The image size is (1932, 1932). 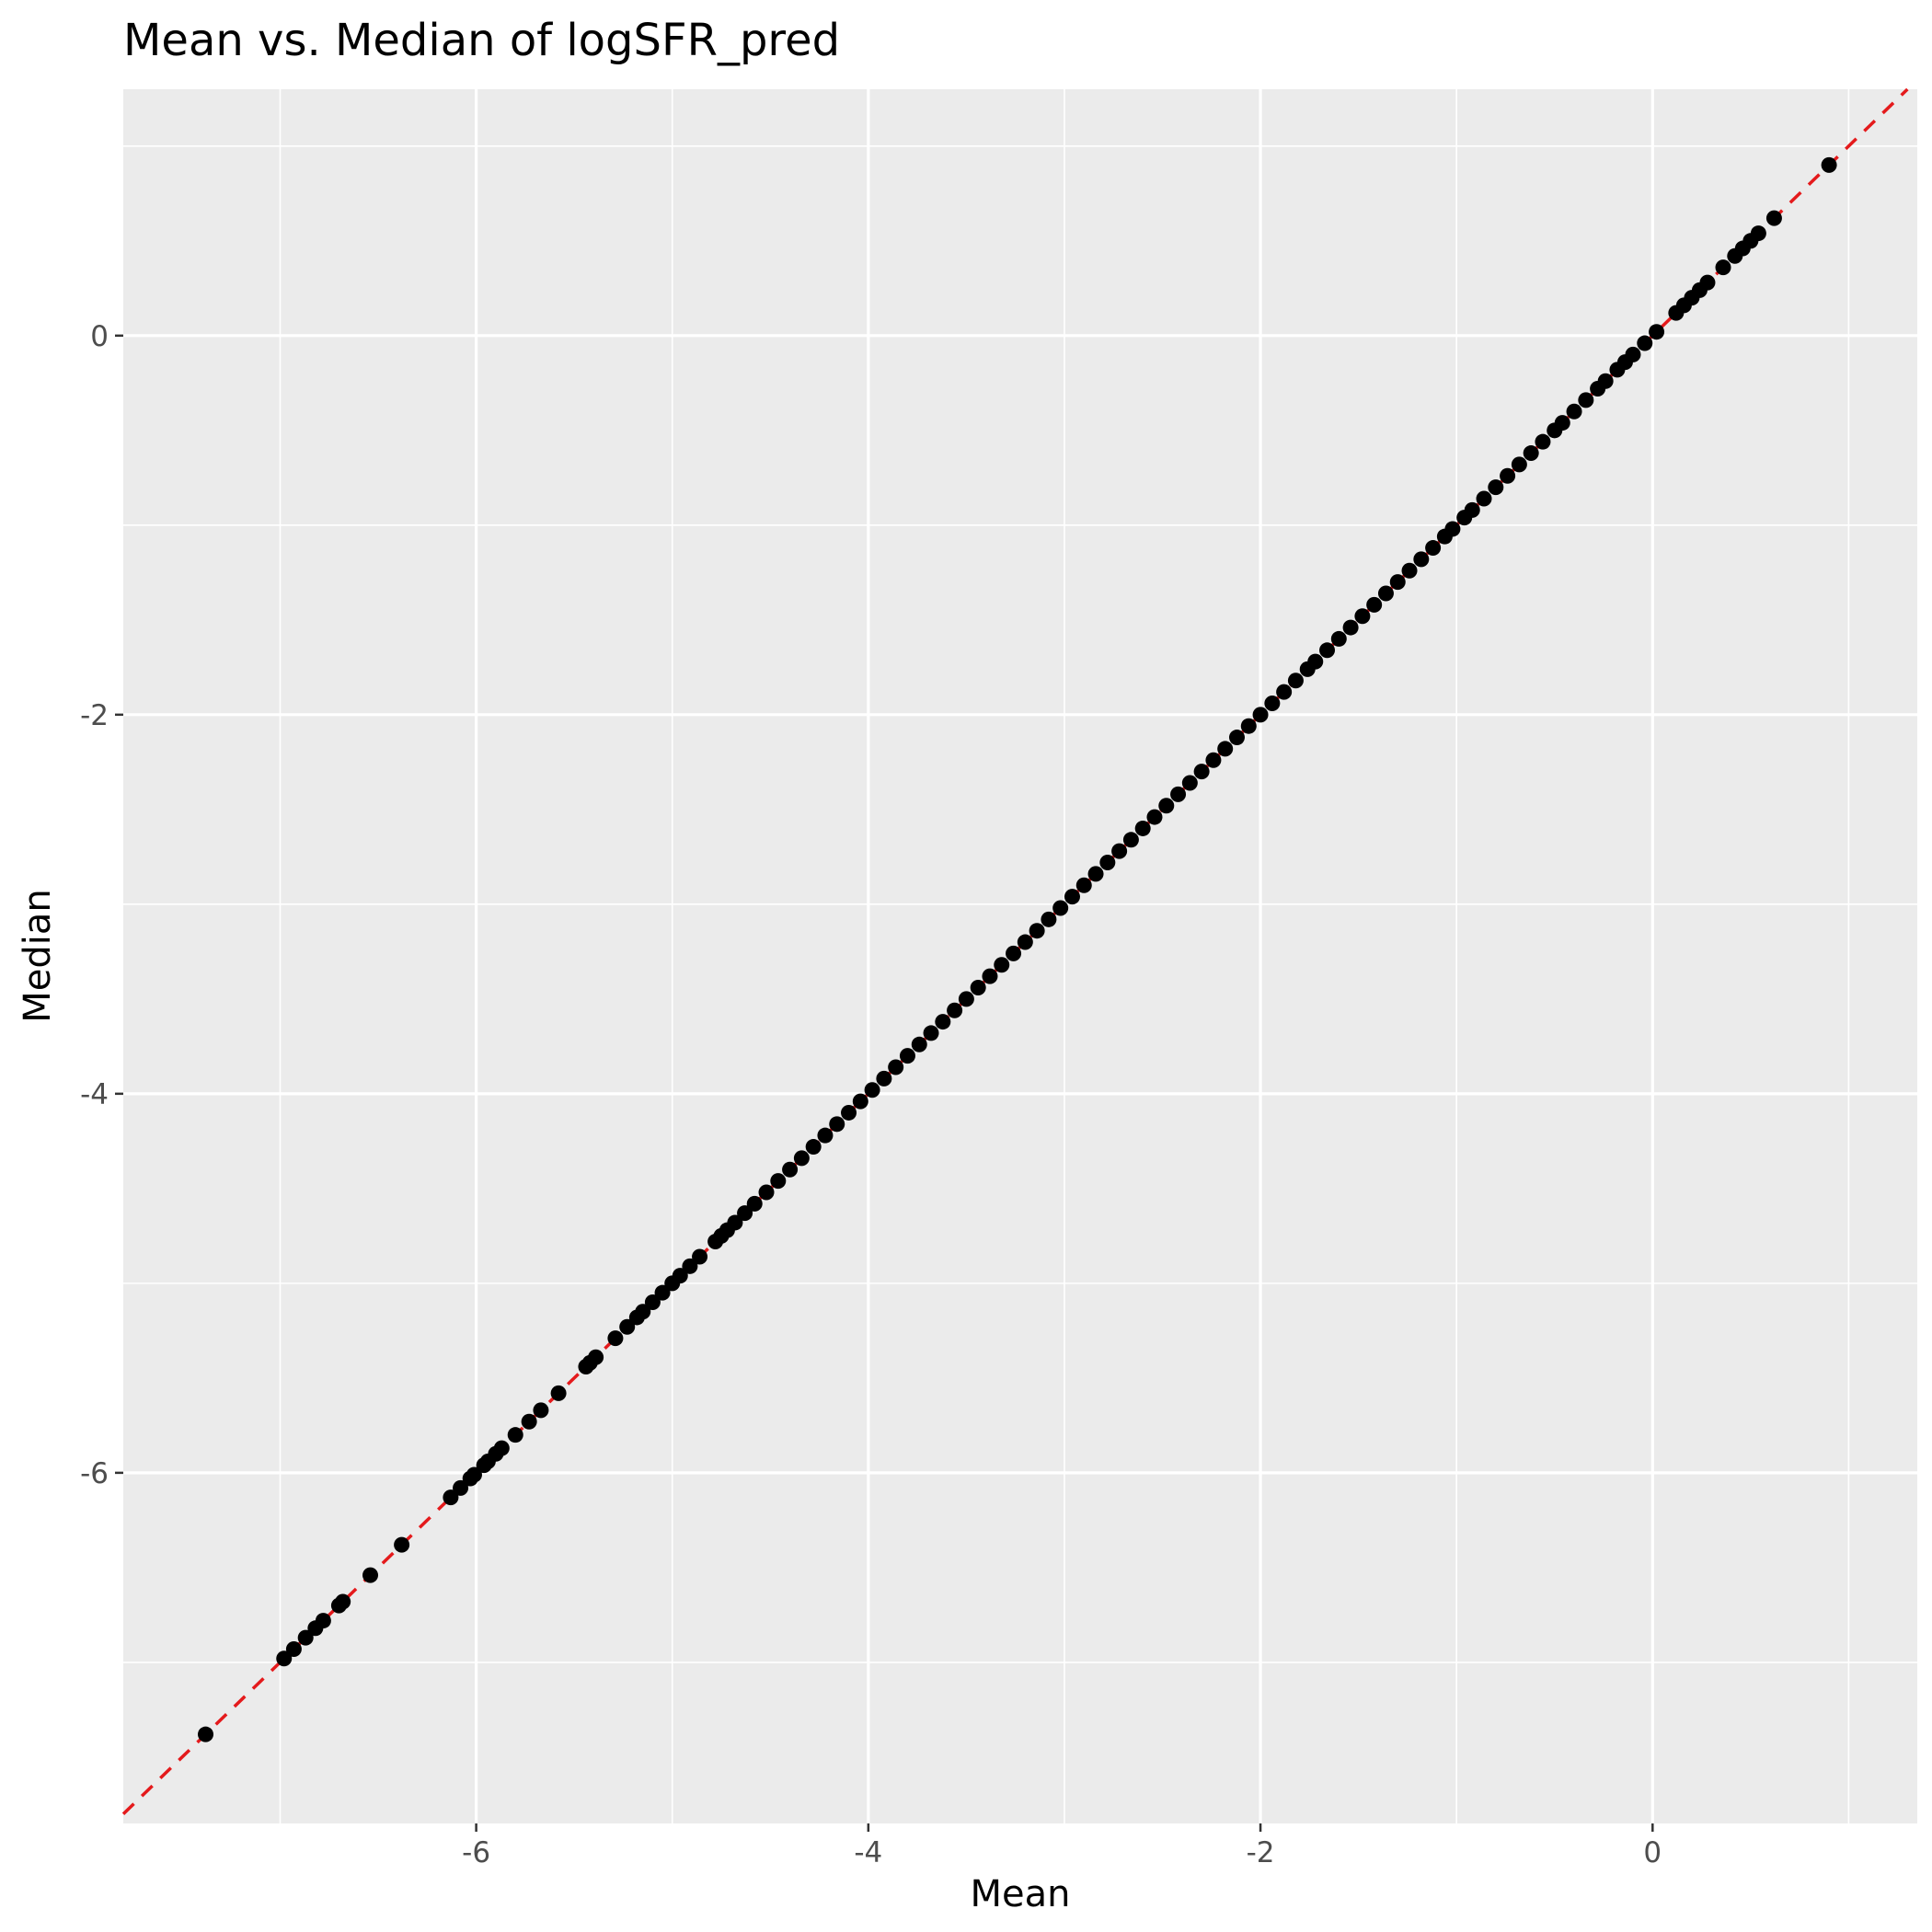 What do you see at coordinates (1652, 1852) in the screenshot?
I see `x-tick-label: 0` at bounding box center [1652, 1852].